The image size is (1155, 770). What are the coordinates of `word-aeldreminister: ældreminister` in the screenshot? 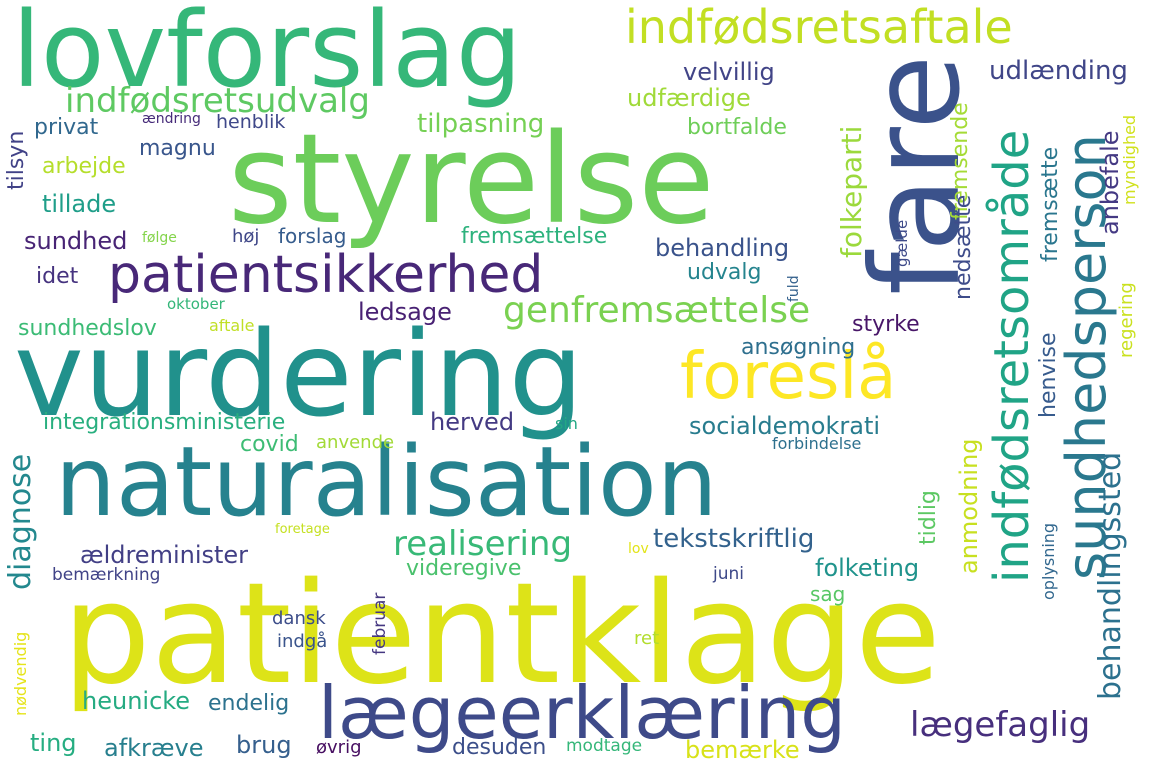 It's located at (164, 555).